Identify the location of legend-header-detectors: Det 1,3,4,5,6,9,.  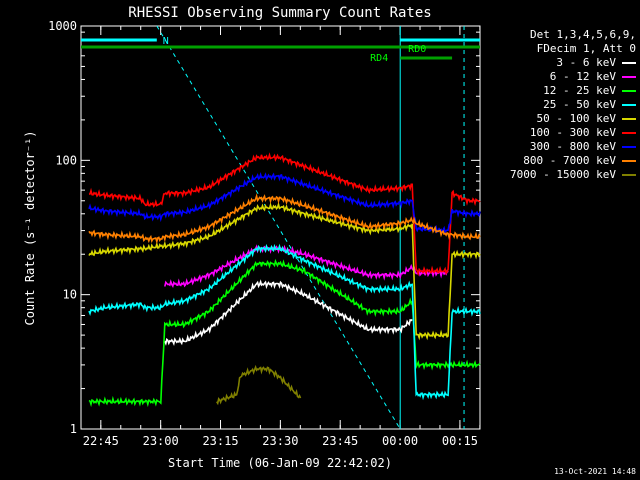
(583, 34).